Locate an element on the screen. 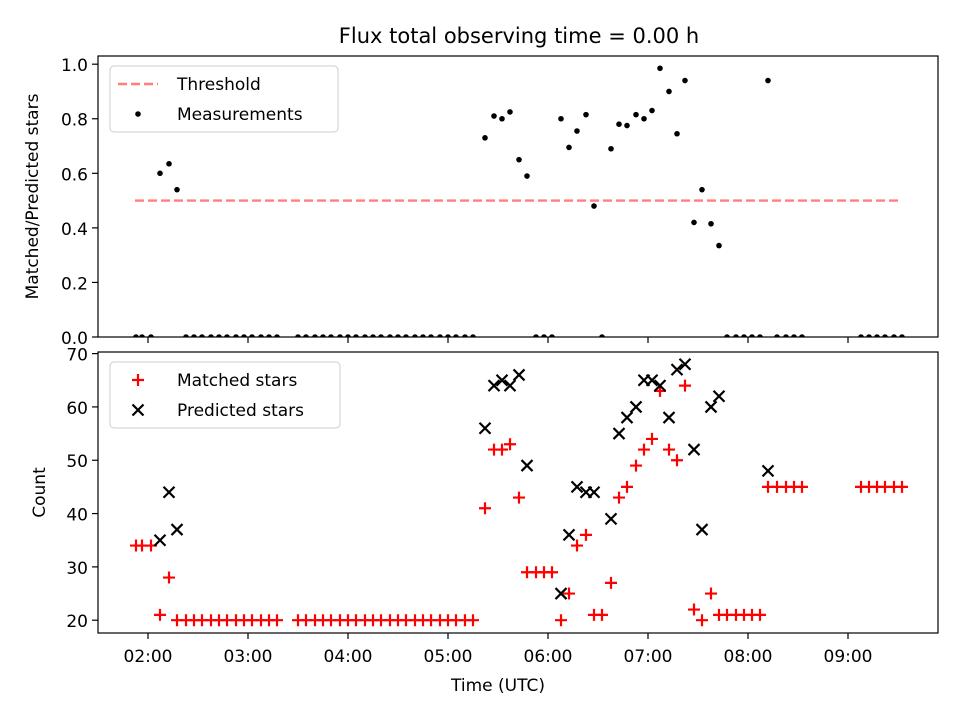 The height and width of the screenshot is (720, 960). y-axis-label: Count is located at coordinates (40, 492).